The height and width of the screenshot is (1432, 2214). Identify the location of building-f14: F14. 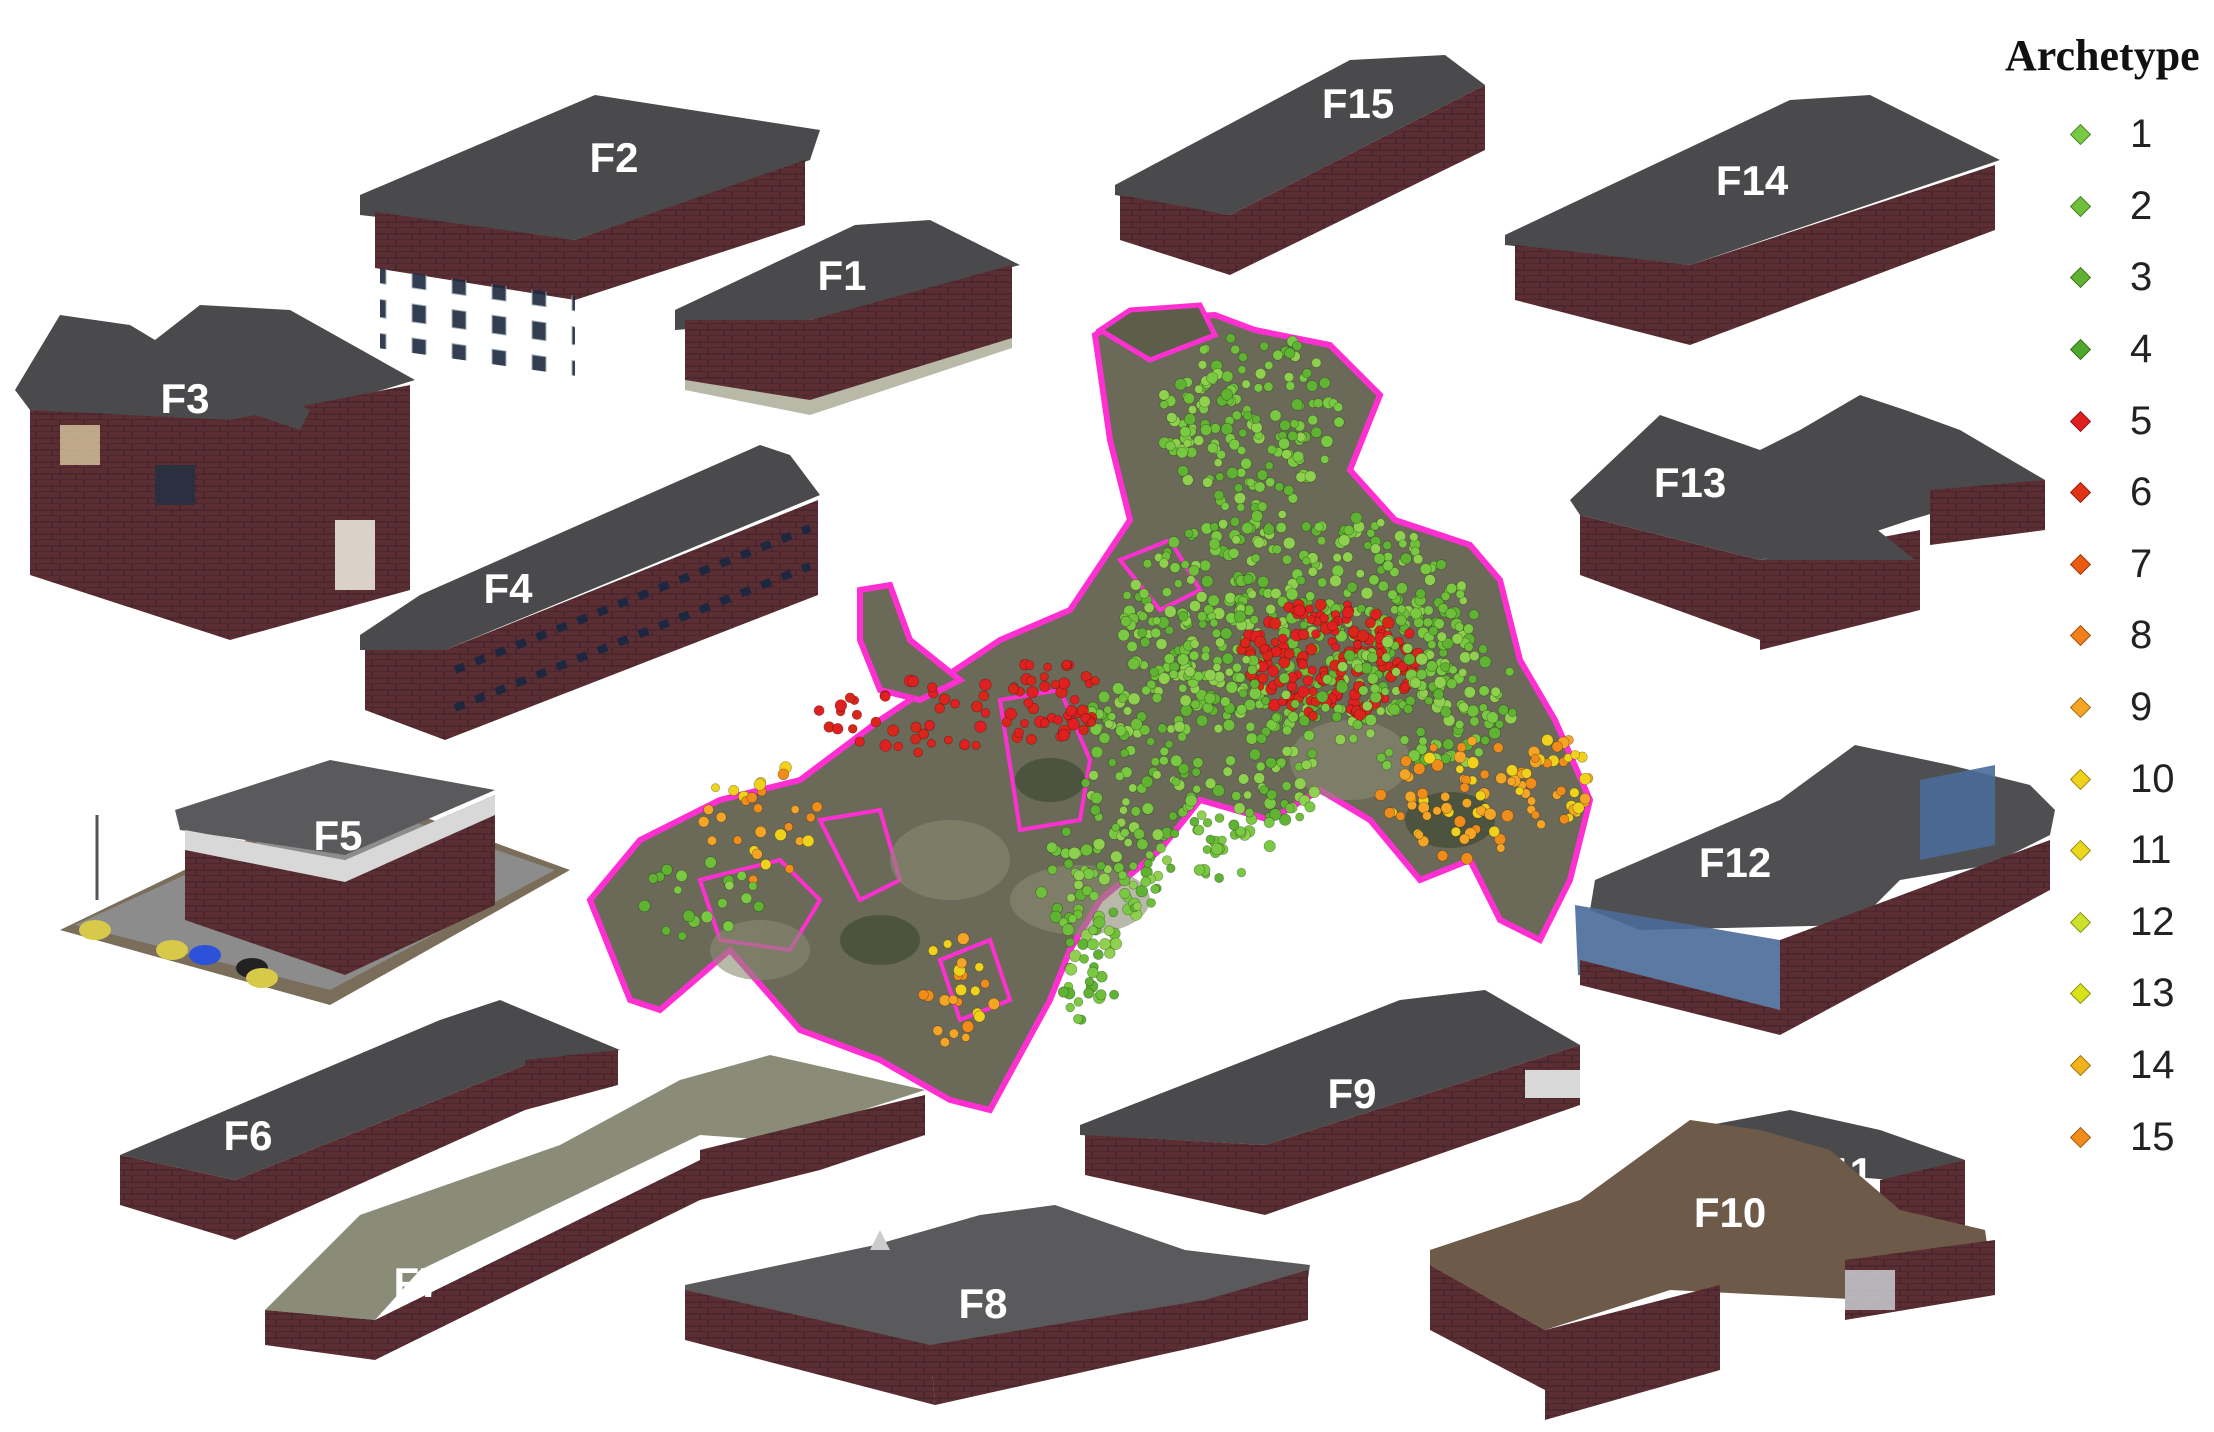
(1752, 220).